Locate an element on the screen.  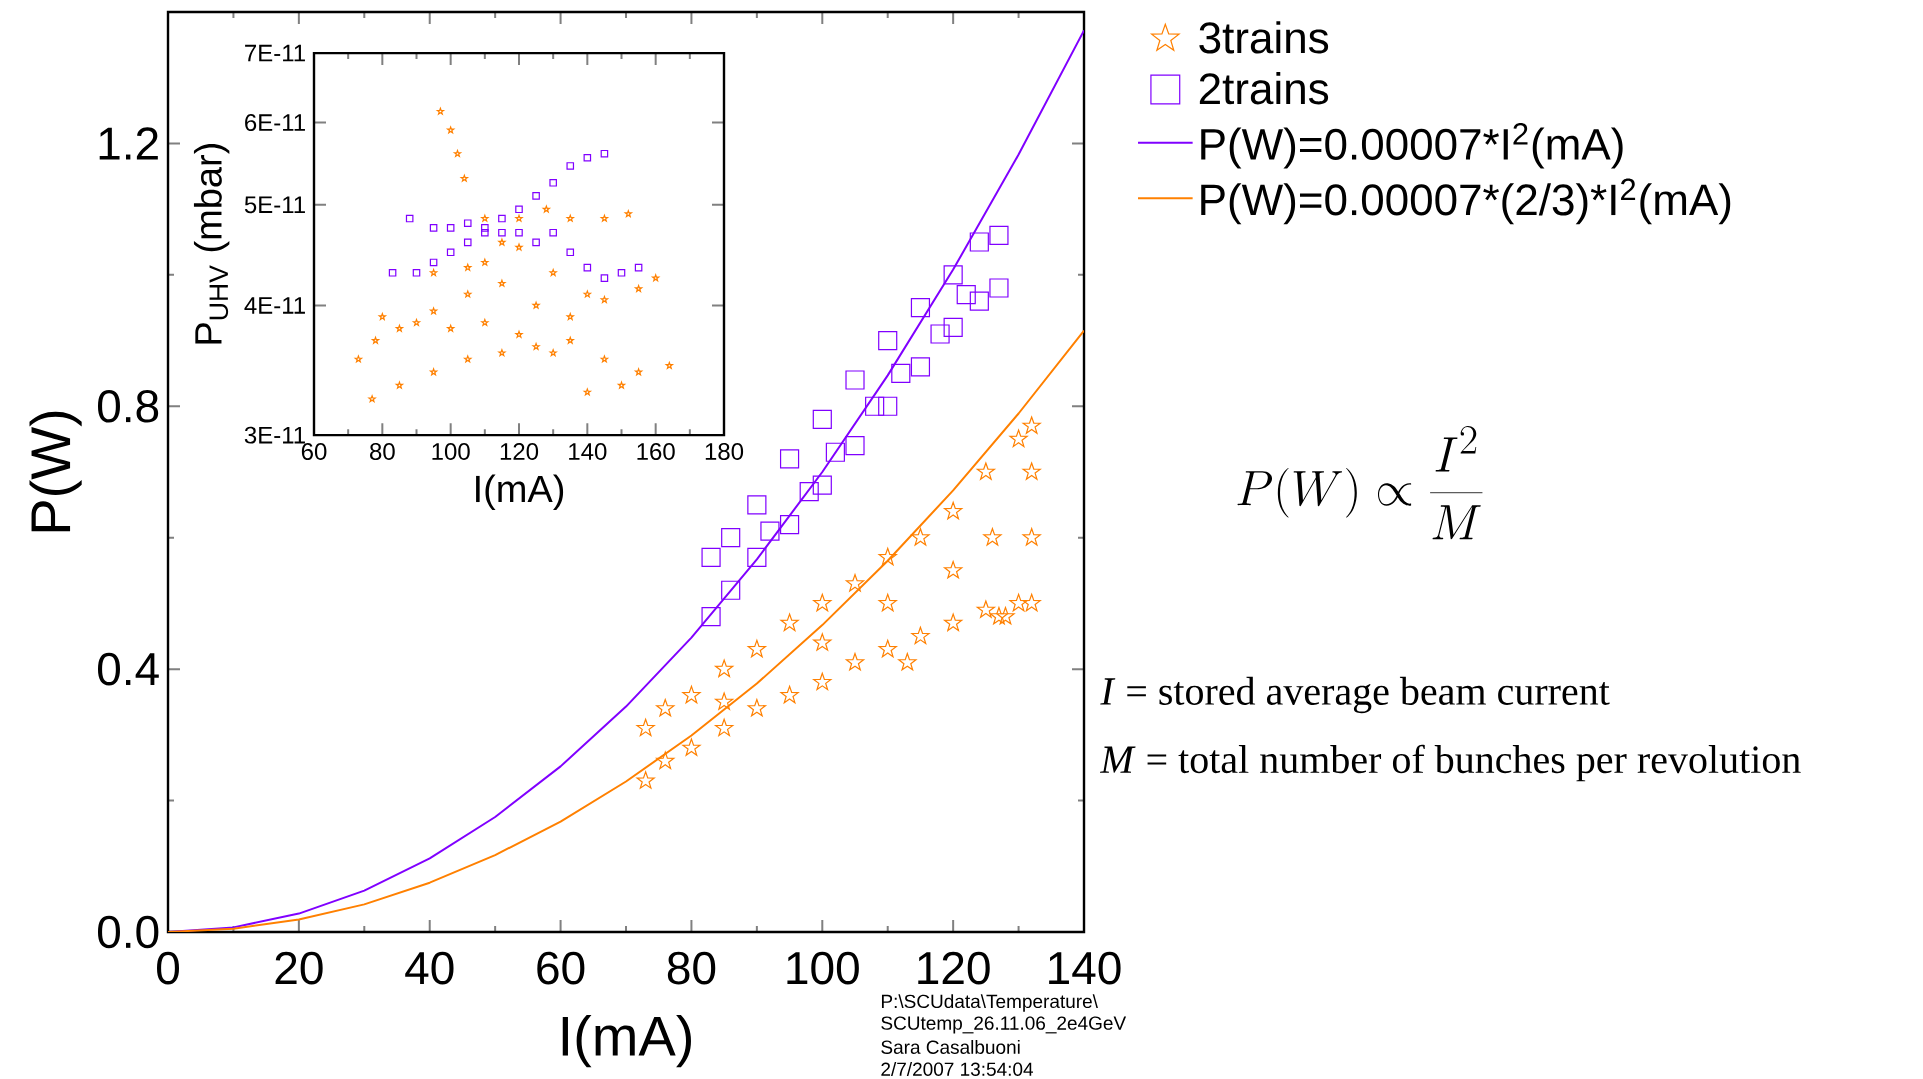
y-axis-title: P(W) is located at coordinates (55, 471).